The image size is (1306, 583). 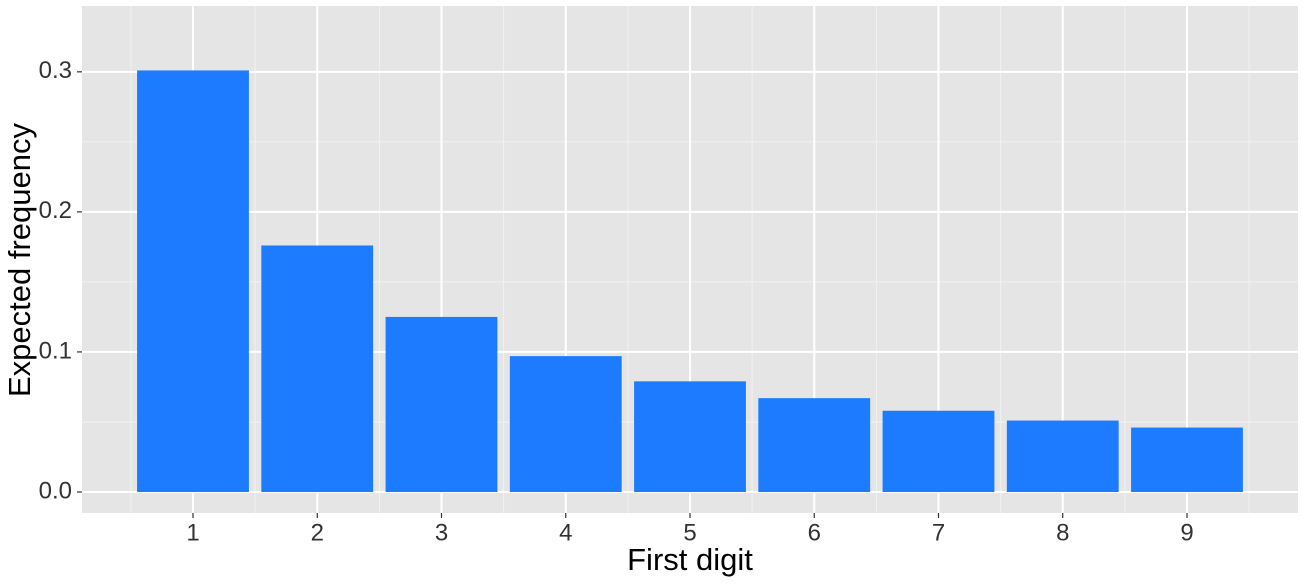 I want to click on x-tick-label: 1, so click(x=192, y=532).